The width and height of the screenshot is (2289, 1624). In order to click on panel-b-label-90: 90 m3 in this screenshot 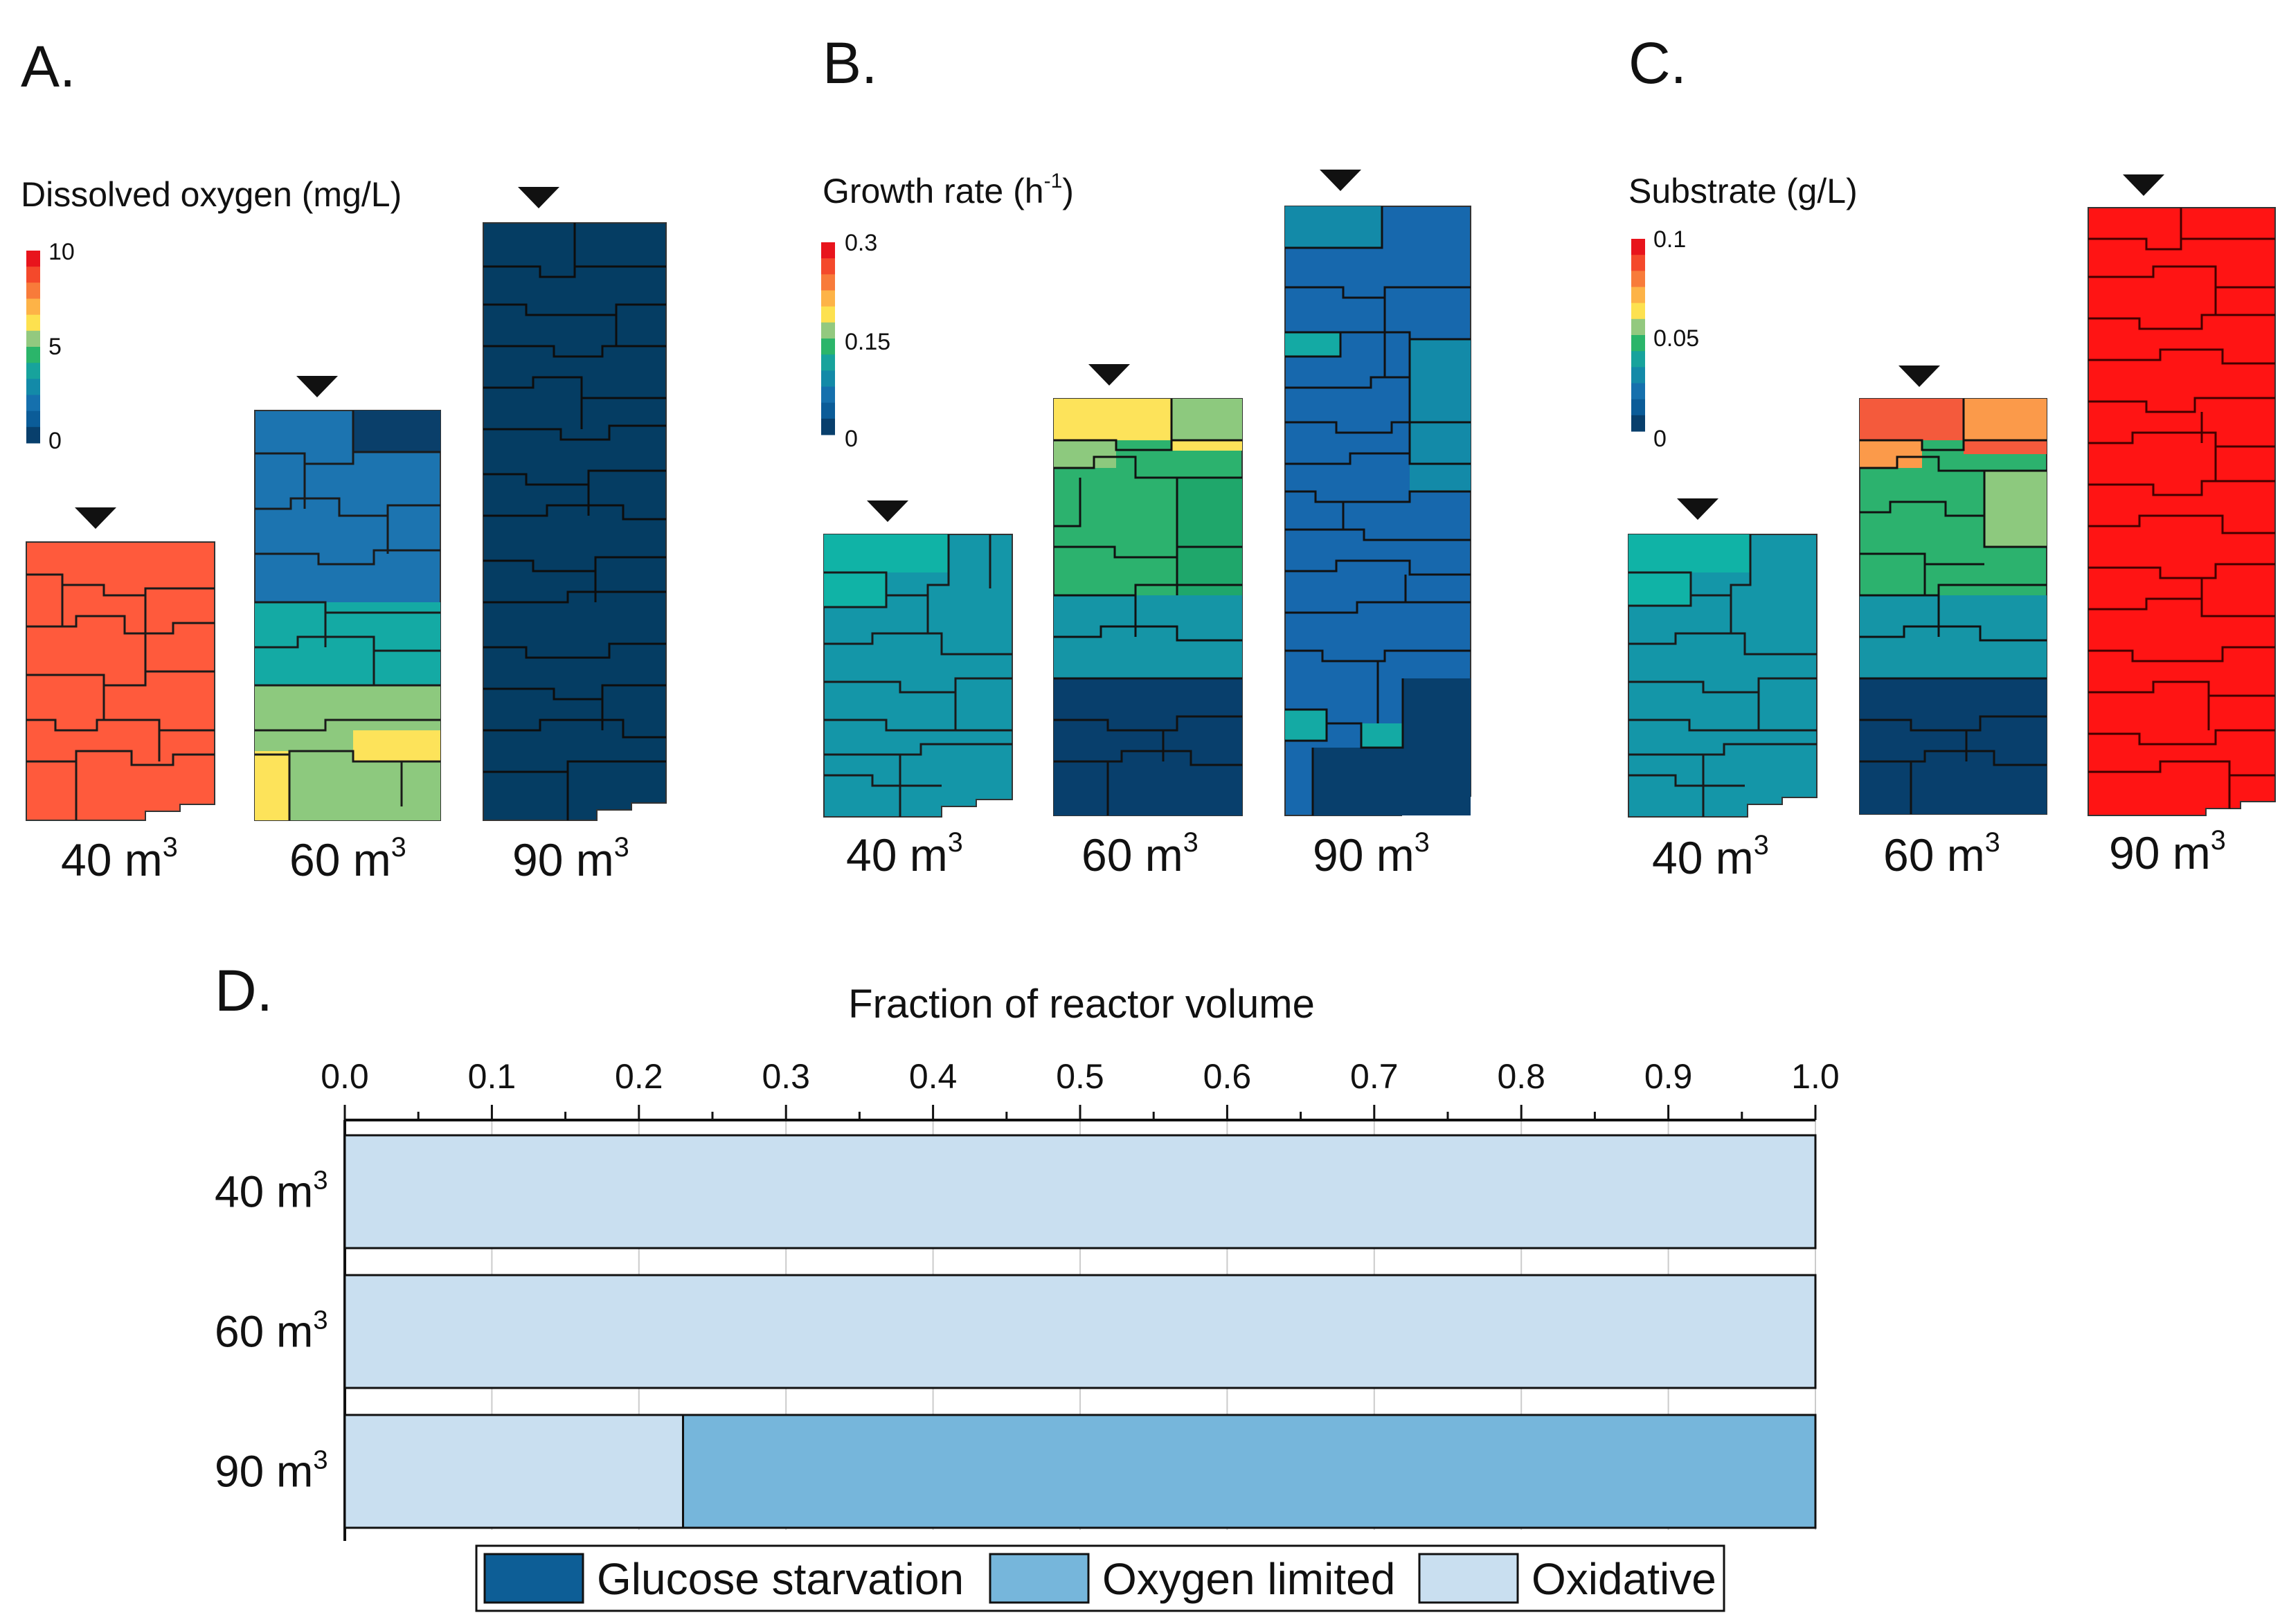, I will do `click(1371, 854)`.